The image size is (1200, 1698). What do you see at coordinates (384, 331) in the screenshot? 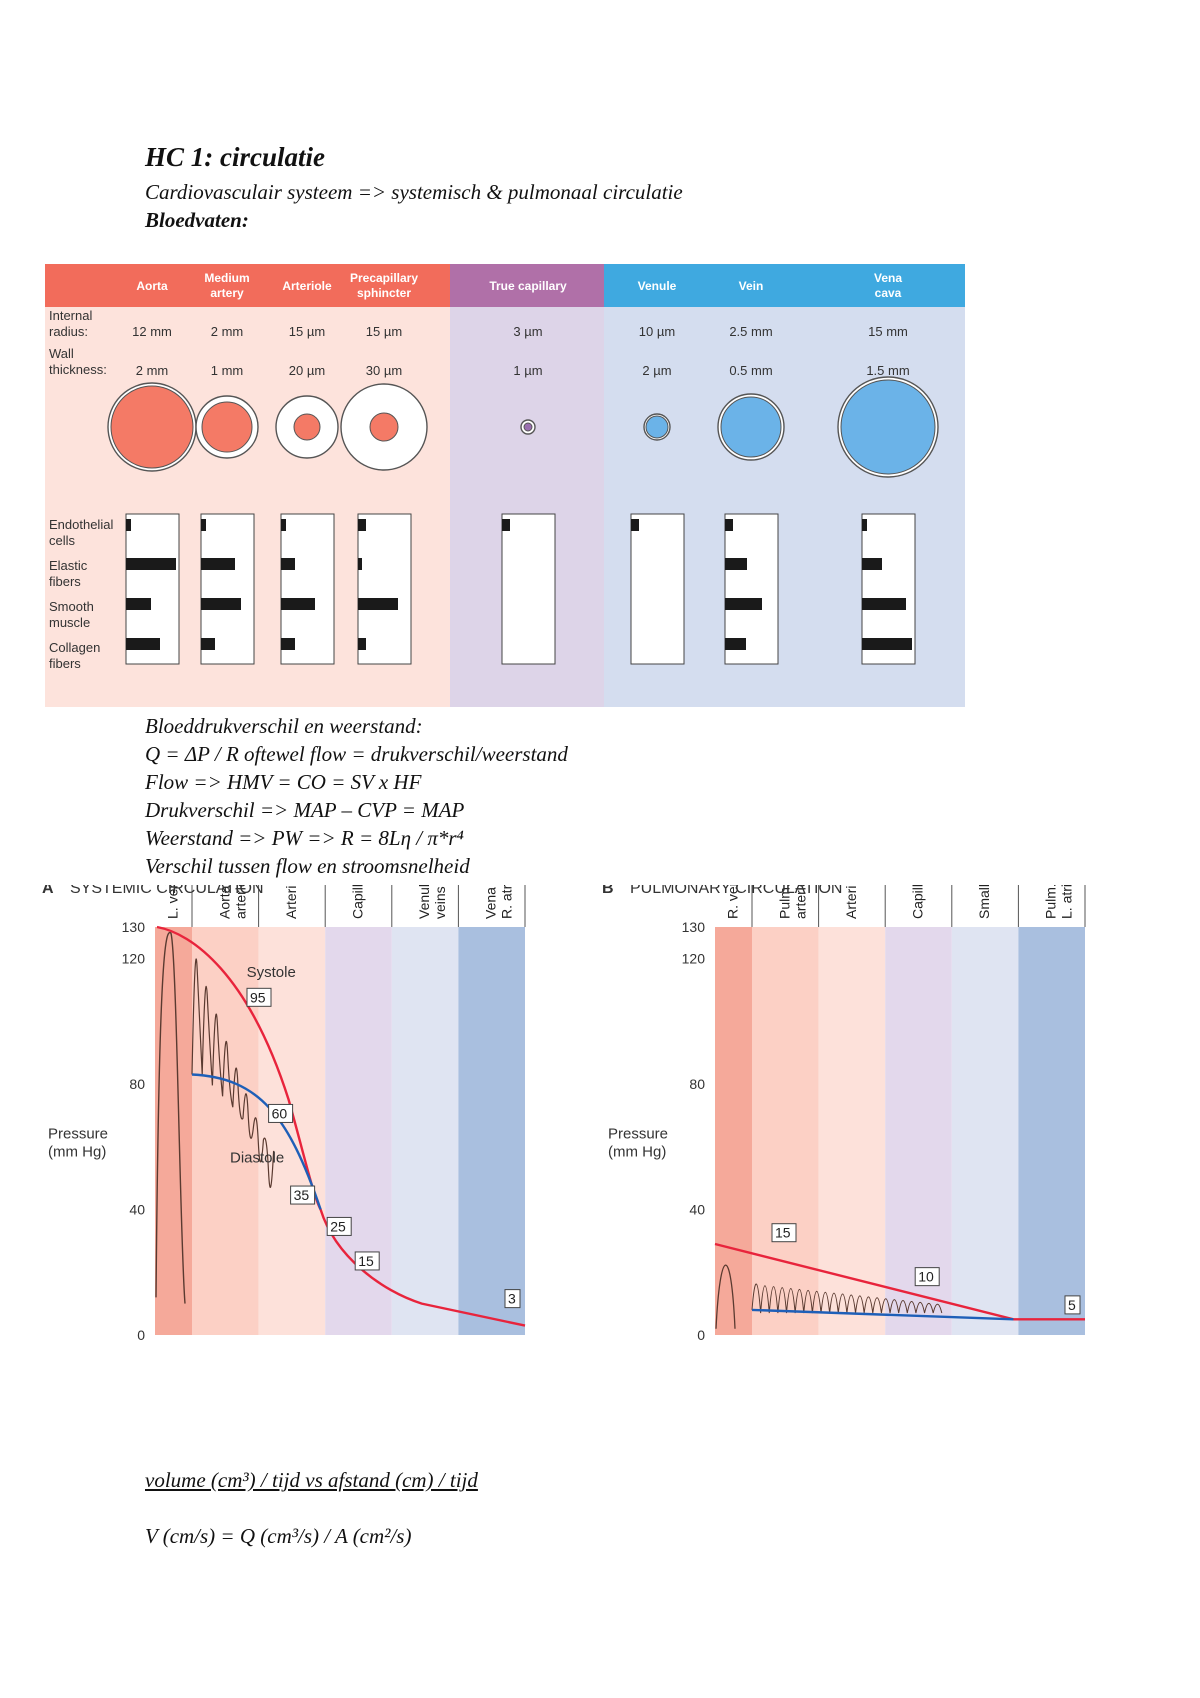
I see `radius-value-3: 15 µm` at bounding box center [384, 331].